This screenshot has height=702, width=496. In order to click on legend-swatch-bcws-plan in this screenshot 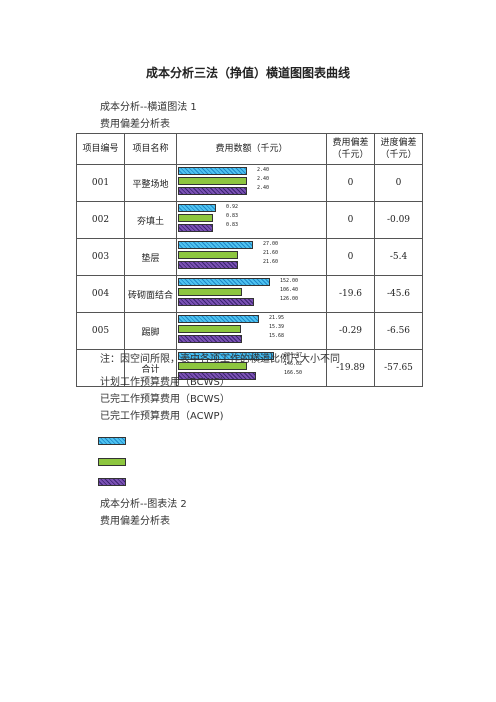, I will do `click(112, 441)`.